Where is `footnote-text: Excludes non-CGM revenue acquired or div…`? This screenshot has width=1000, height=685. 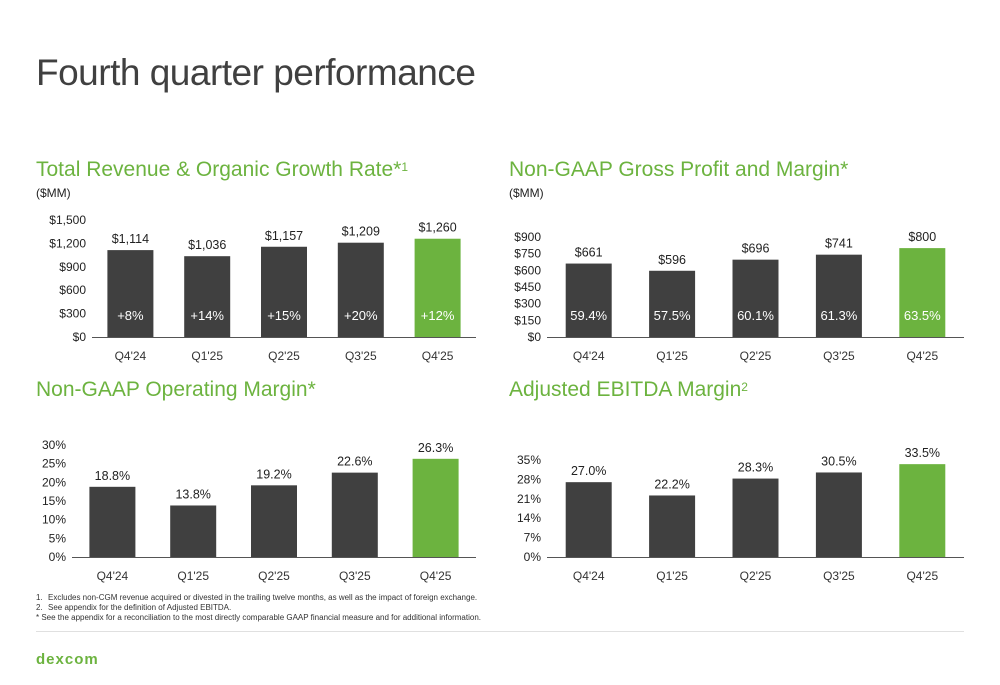
footnote-text: Excludes non-CGM revenue acquired or div… is located at coordinates (263, 597).